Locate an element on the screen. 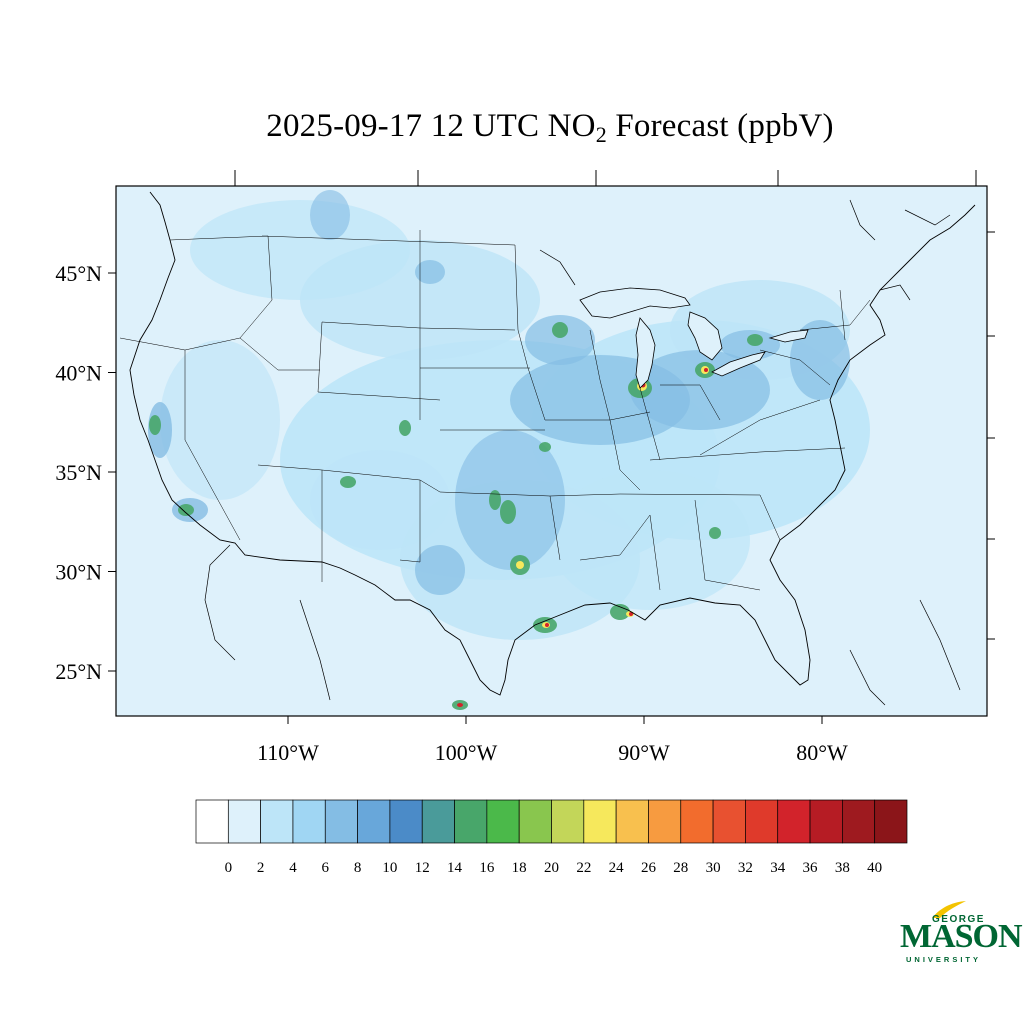  colorbar-label: 38 is located at coordinates (842, 868).